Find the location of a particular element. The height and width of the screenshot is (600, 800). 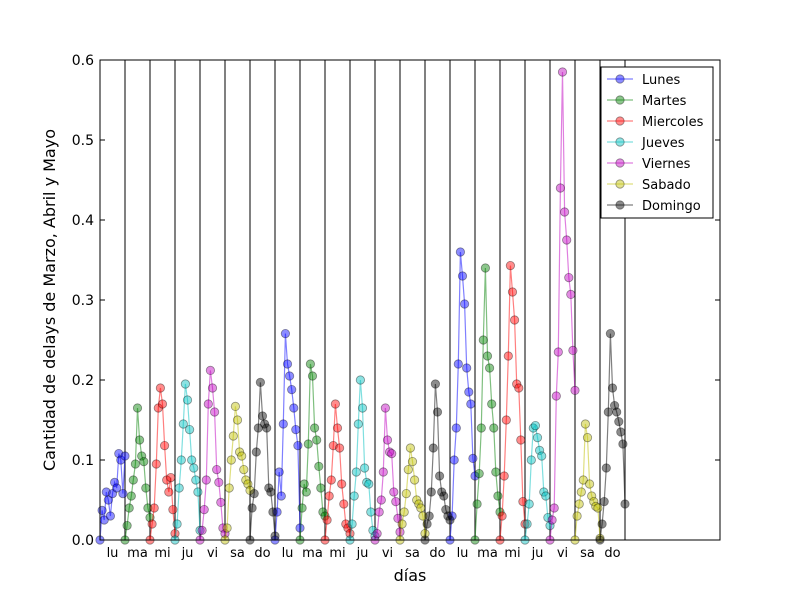

x-tick-label: lu is located at coordinates (288, 553).